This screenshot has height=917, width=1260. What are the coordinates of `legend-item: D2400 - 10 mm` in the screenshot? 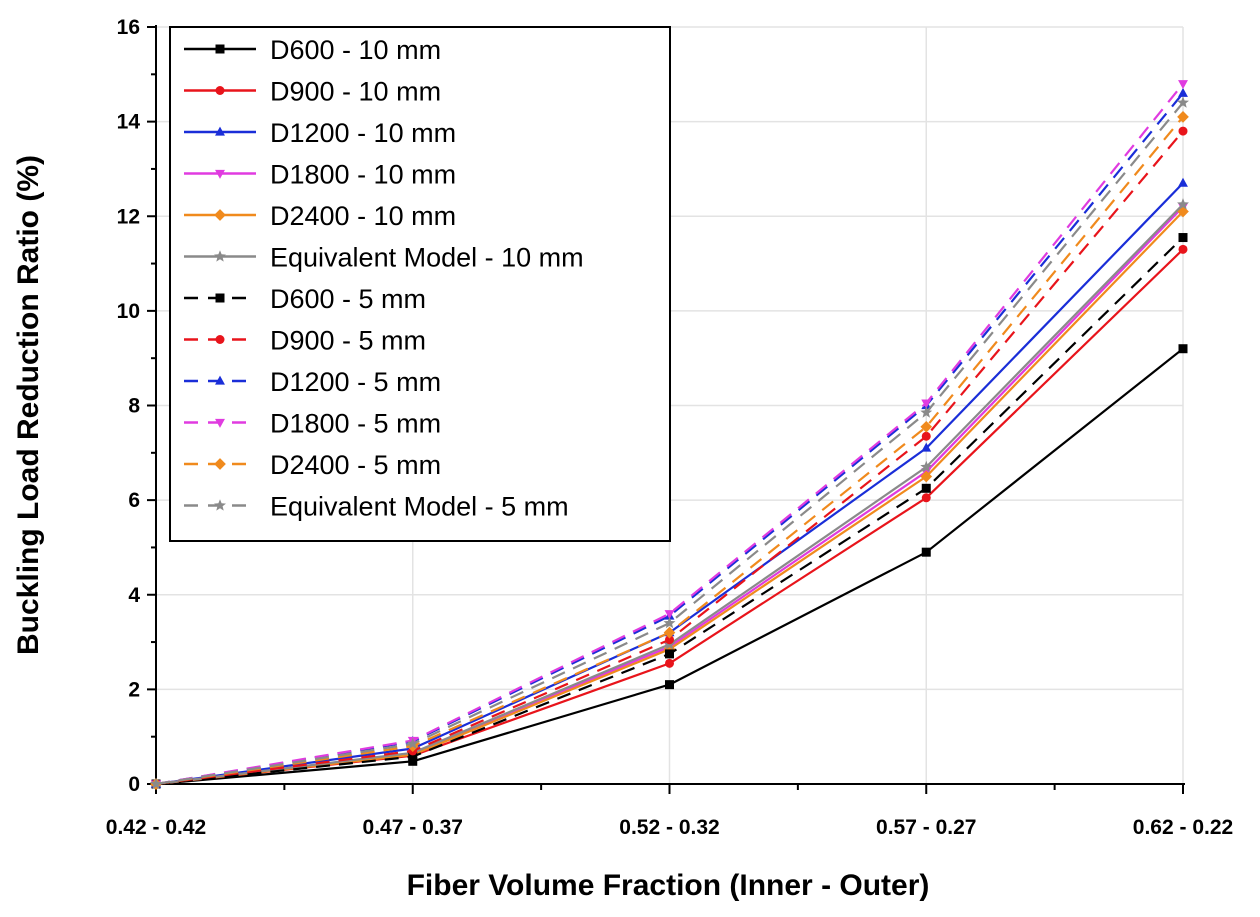 It's located at (320, 216).